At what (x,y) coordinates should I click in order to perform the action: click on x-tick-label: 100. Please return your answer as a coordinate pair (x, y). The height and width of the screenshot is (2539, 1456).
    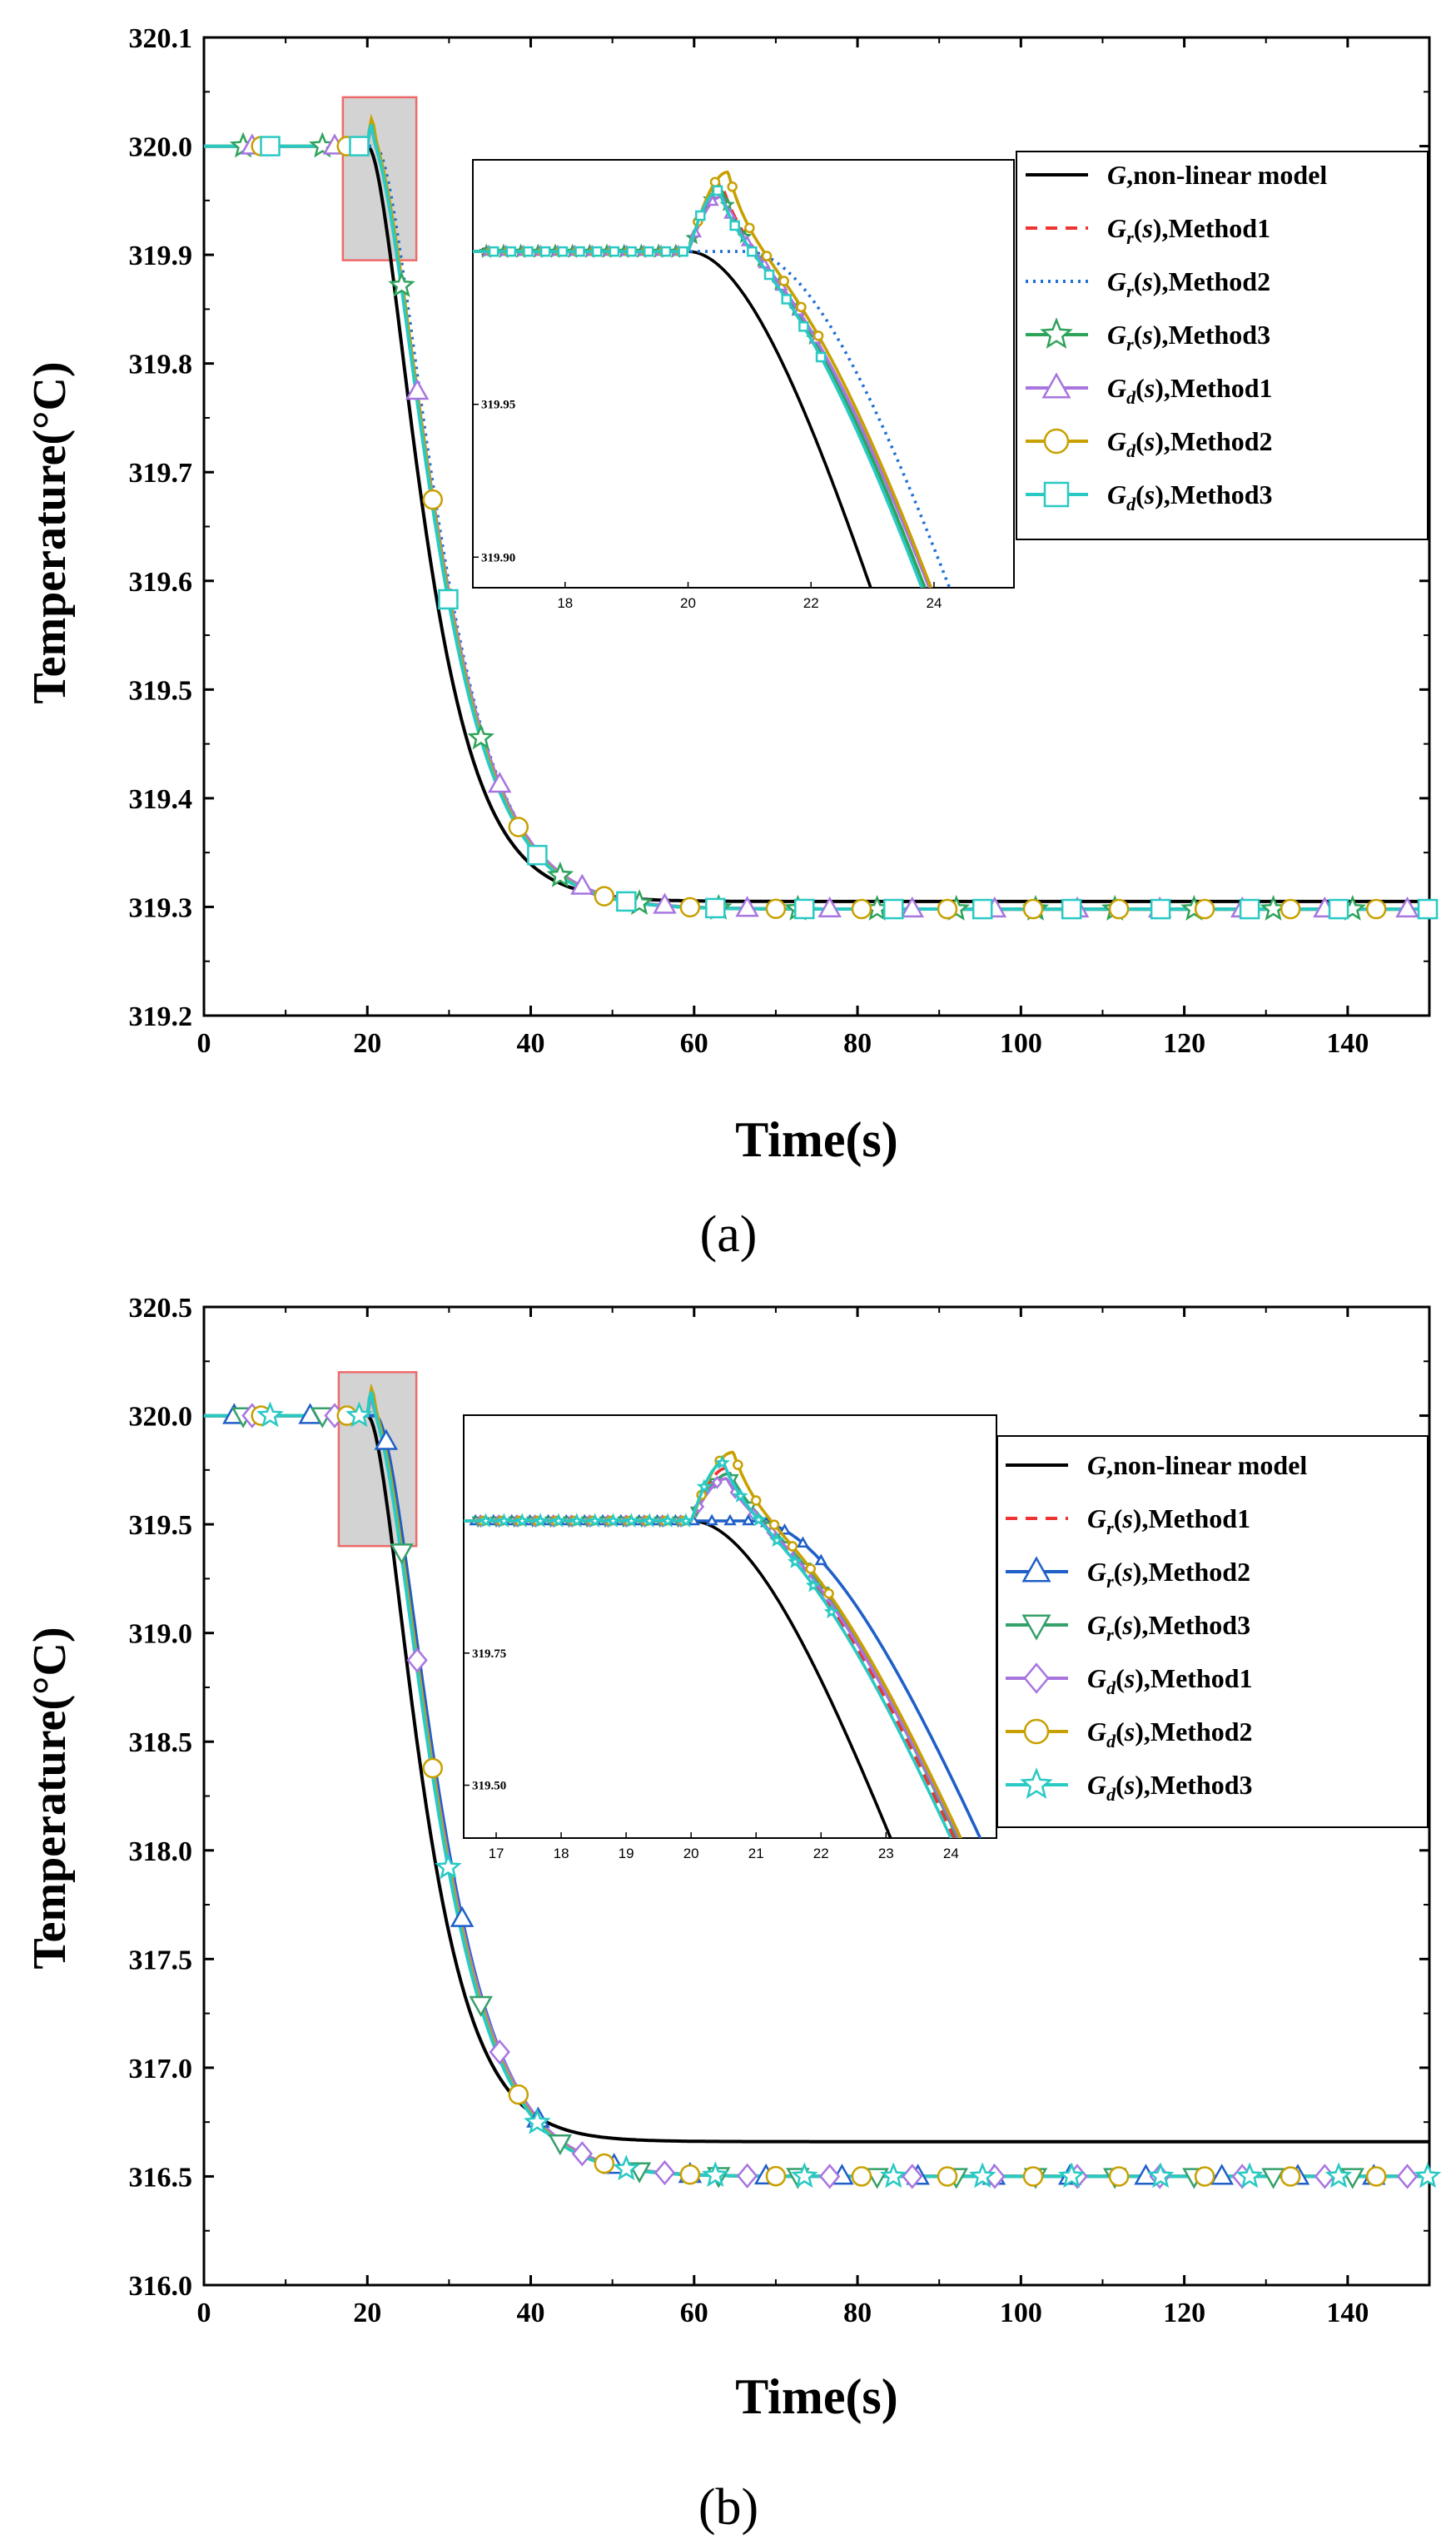
    Looking at the image, I should click on (1021, 1043).